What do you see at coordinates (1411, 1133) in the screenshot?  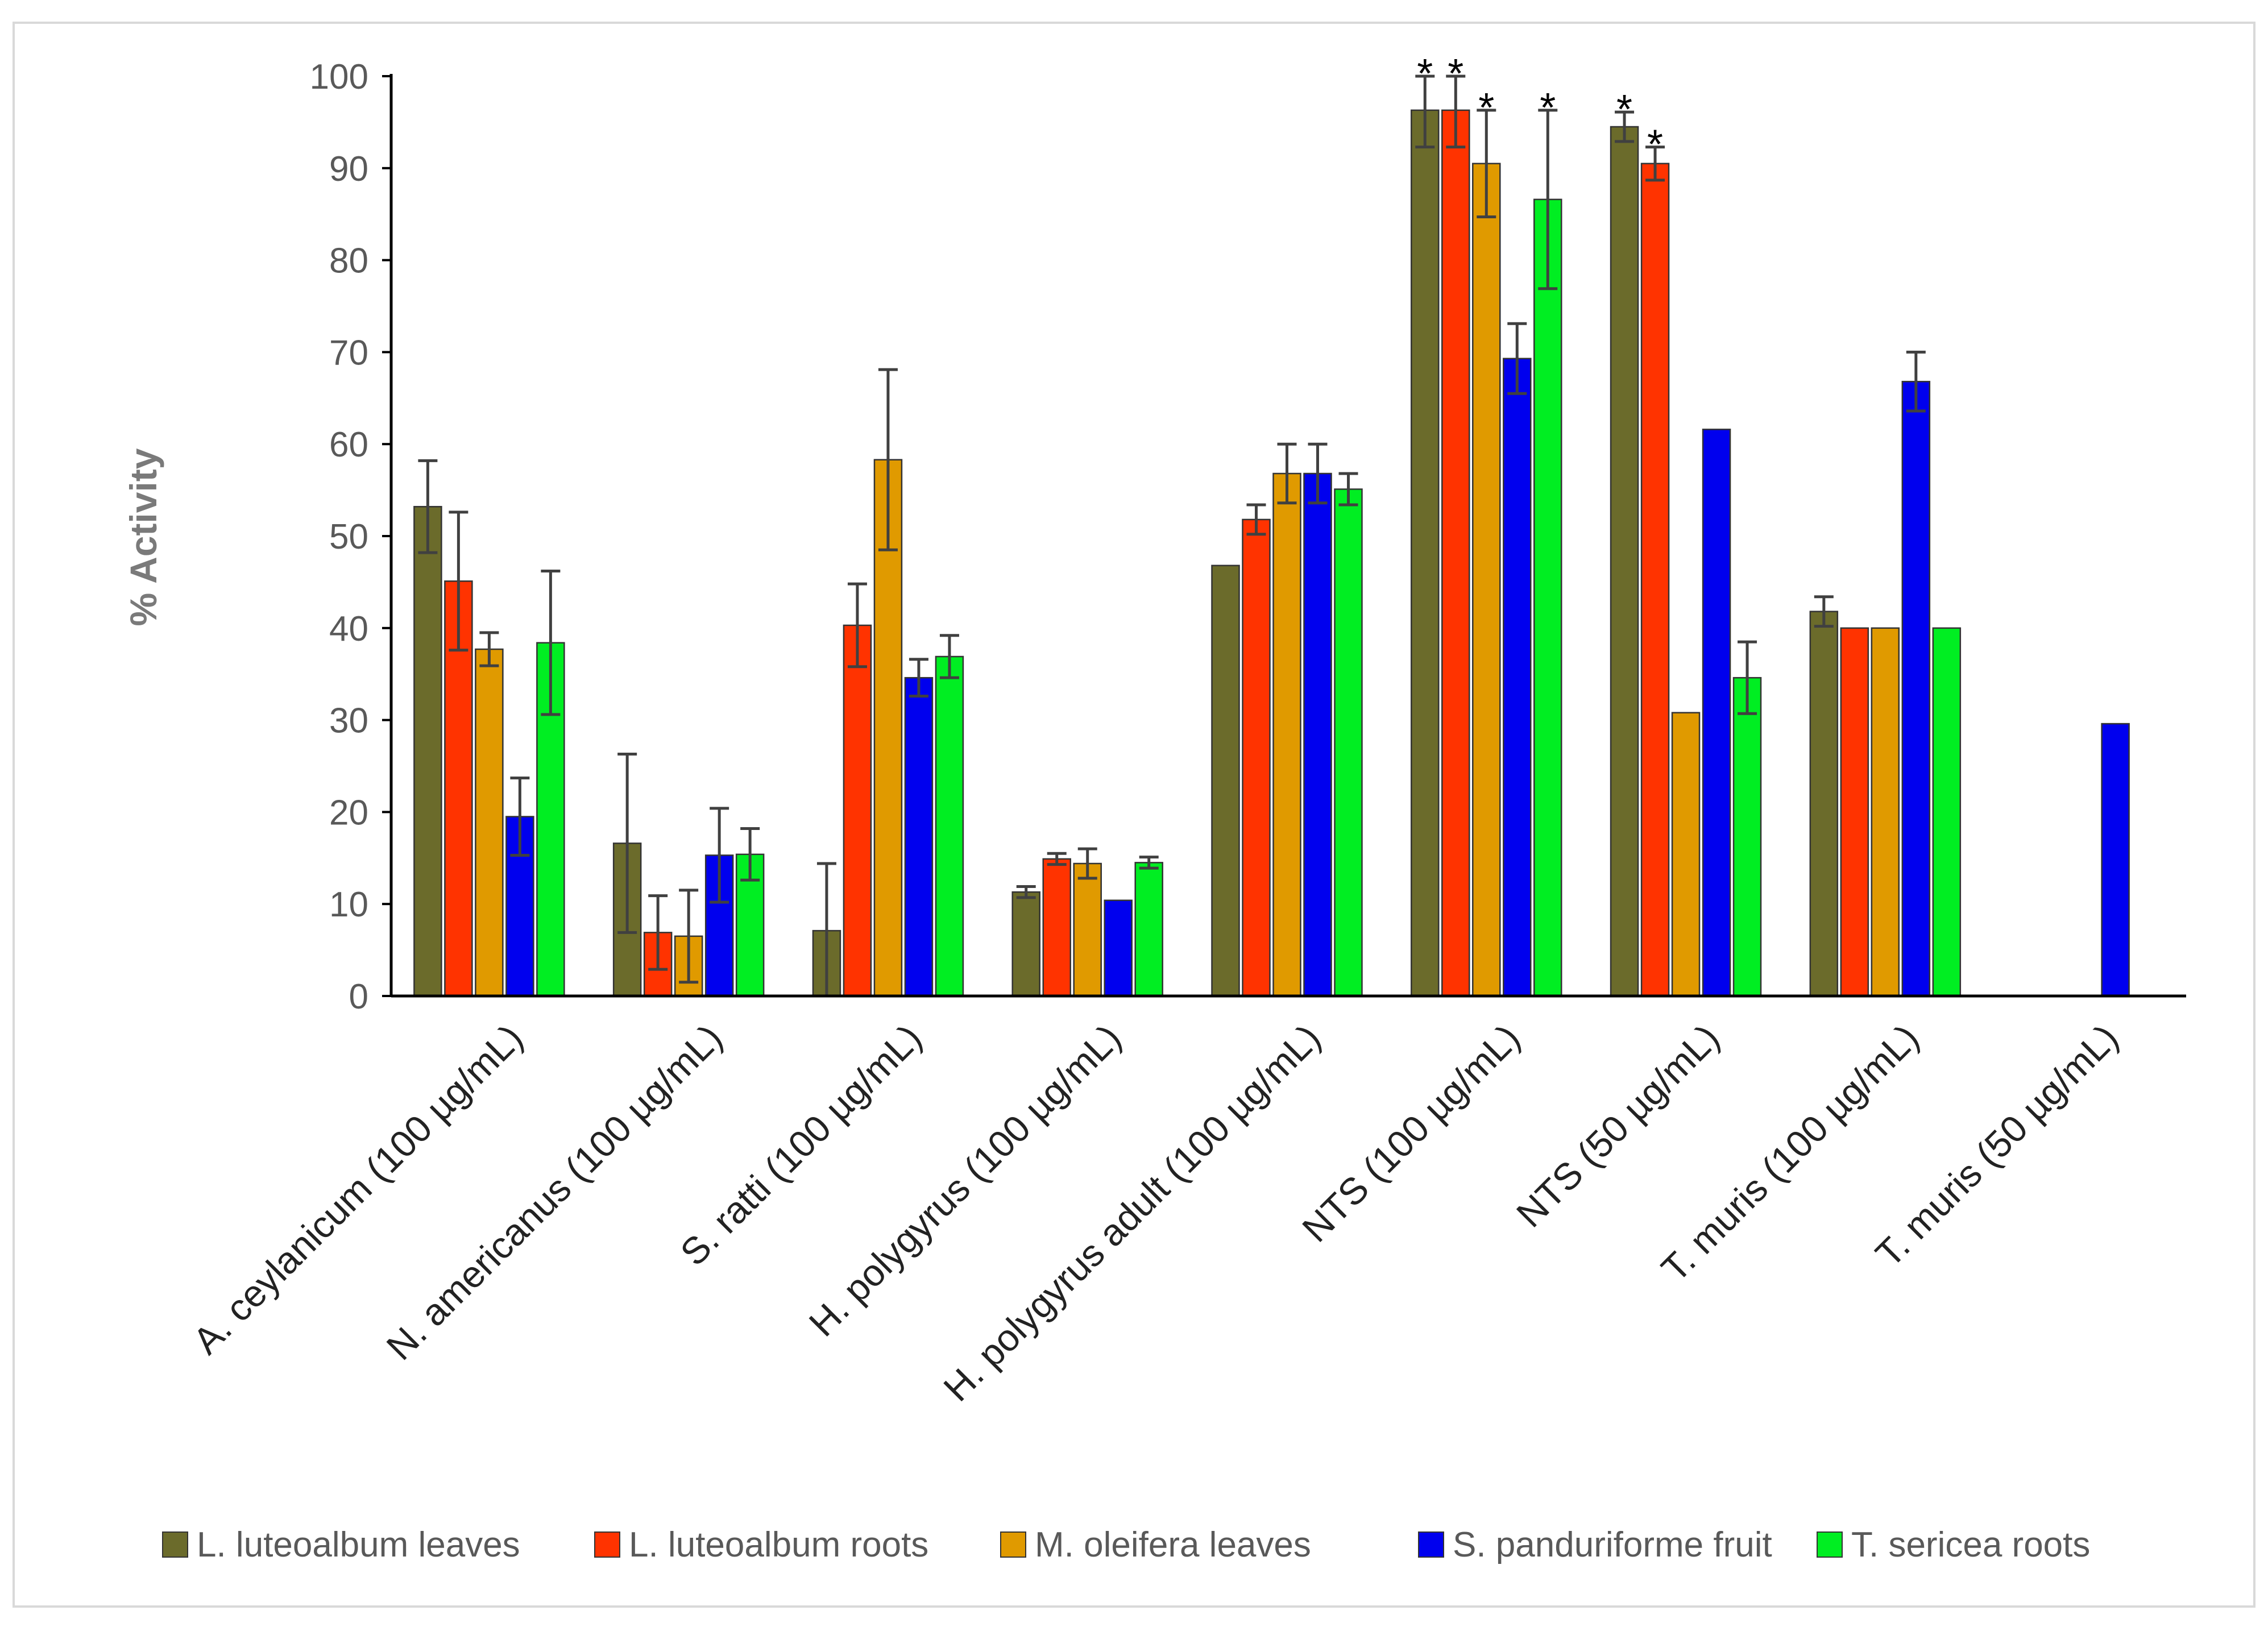 I see `x-category-label: NTS (100 µg/mL)` at bounding box center [1411, 1133].